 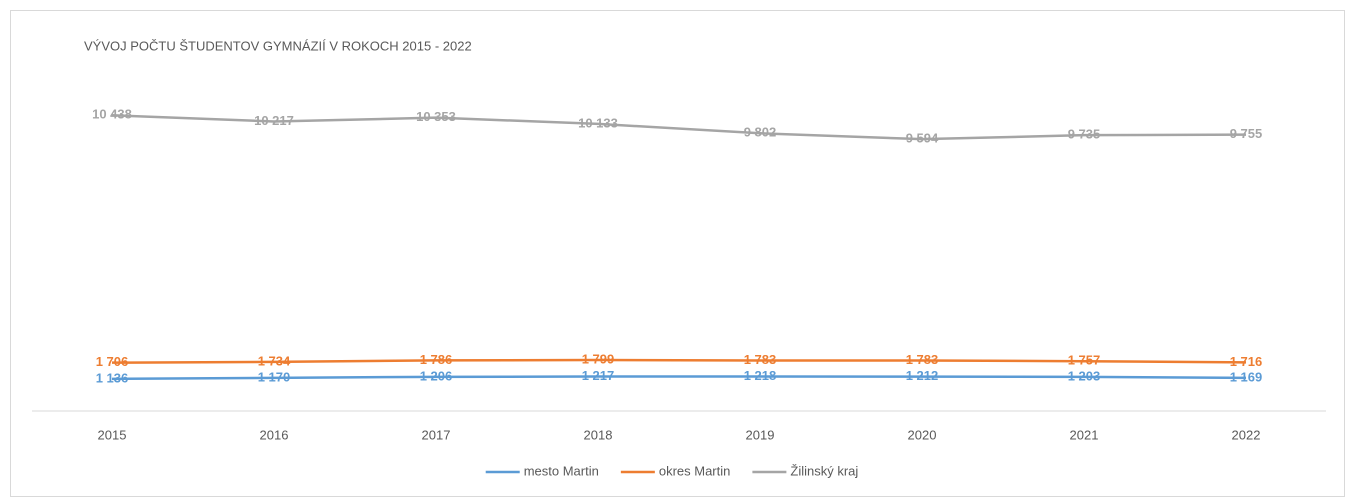 What do you see at coordinates (922, 138) in the screenshot?
I see `data-label: 9 594` at bounding box center [922, 138].